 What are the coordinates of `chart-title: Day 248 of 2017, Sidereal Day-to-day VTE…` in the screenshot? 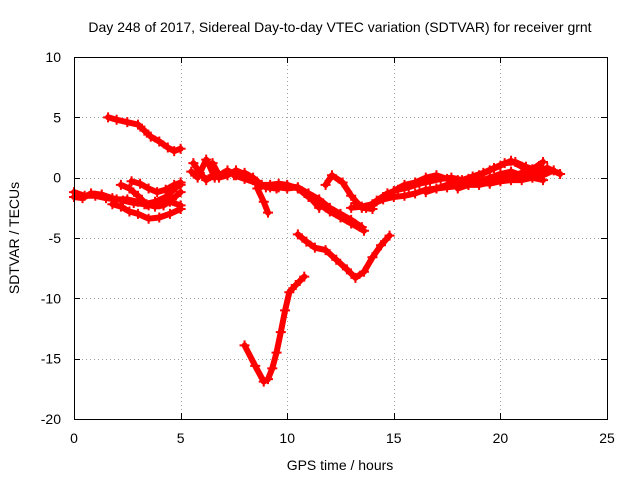 It's located at (339, 27).